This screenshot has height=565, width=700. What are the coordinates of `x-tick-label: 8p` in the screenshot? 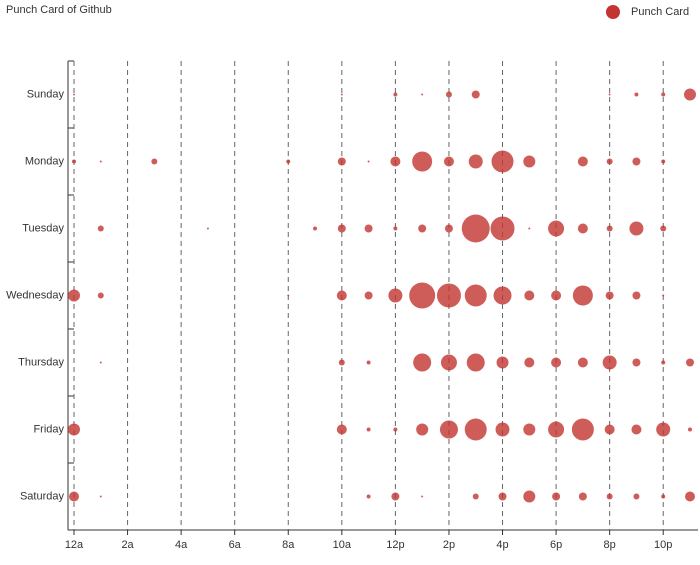 It's located at (610, 545).